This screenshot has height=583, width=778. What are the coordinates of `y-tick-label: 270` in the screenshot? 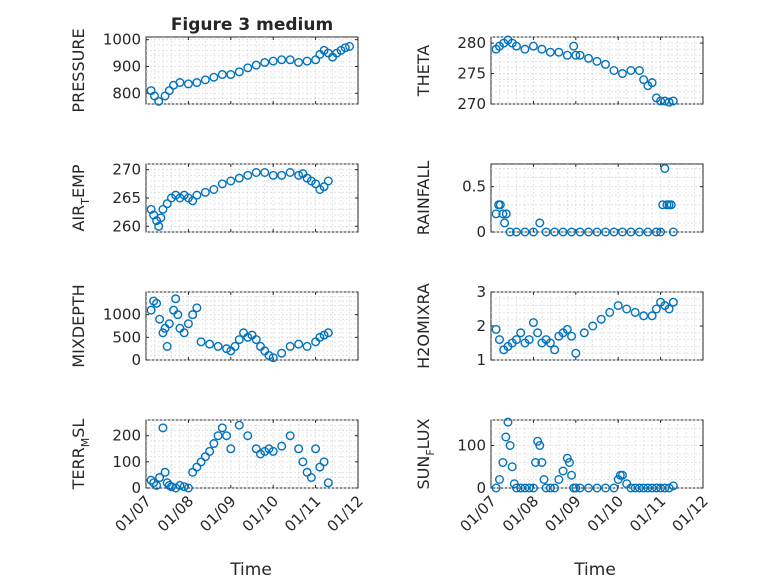 It's located at (471, 104).